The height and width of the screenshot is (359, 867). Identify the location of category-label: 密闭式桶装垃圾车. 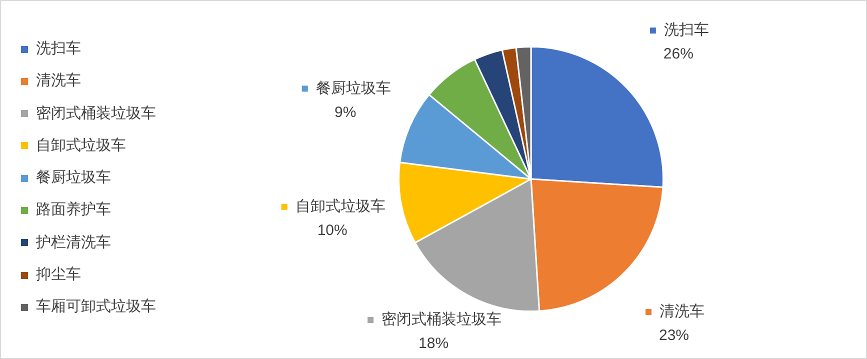
(96, 113).